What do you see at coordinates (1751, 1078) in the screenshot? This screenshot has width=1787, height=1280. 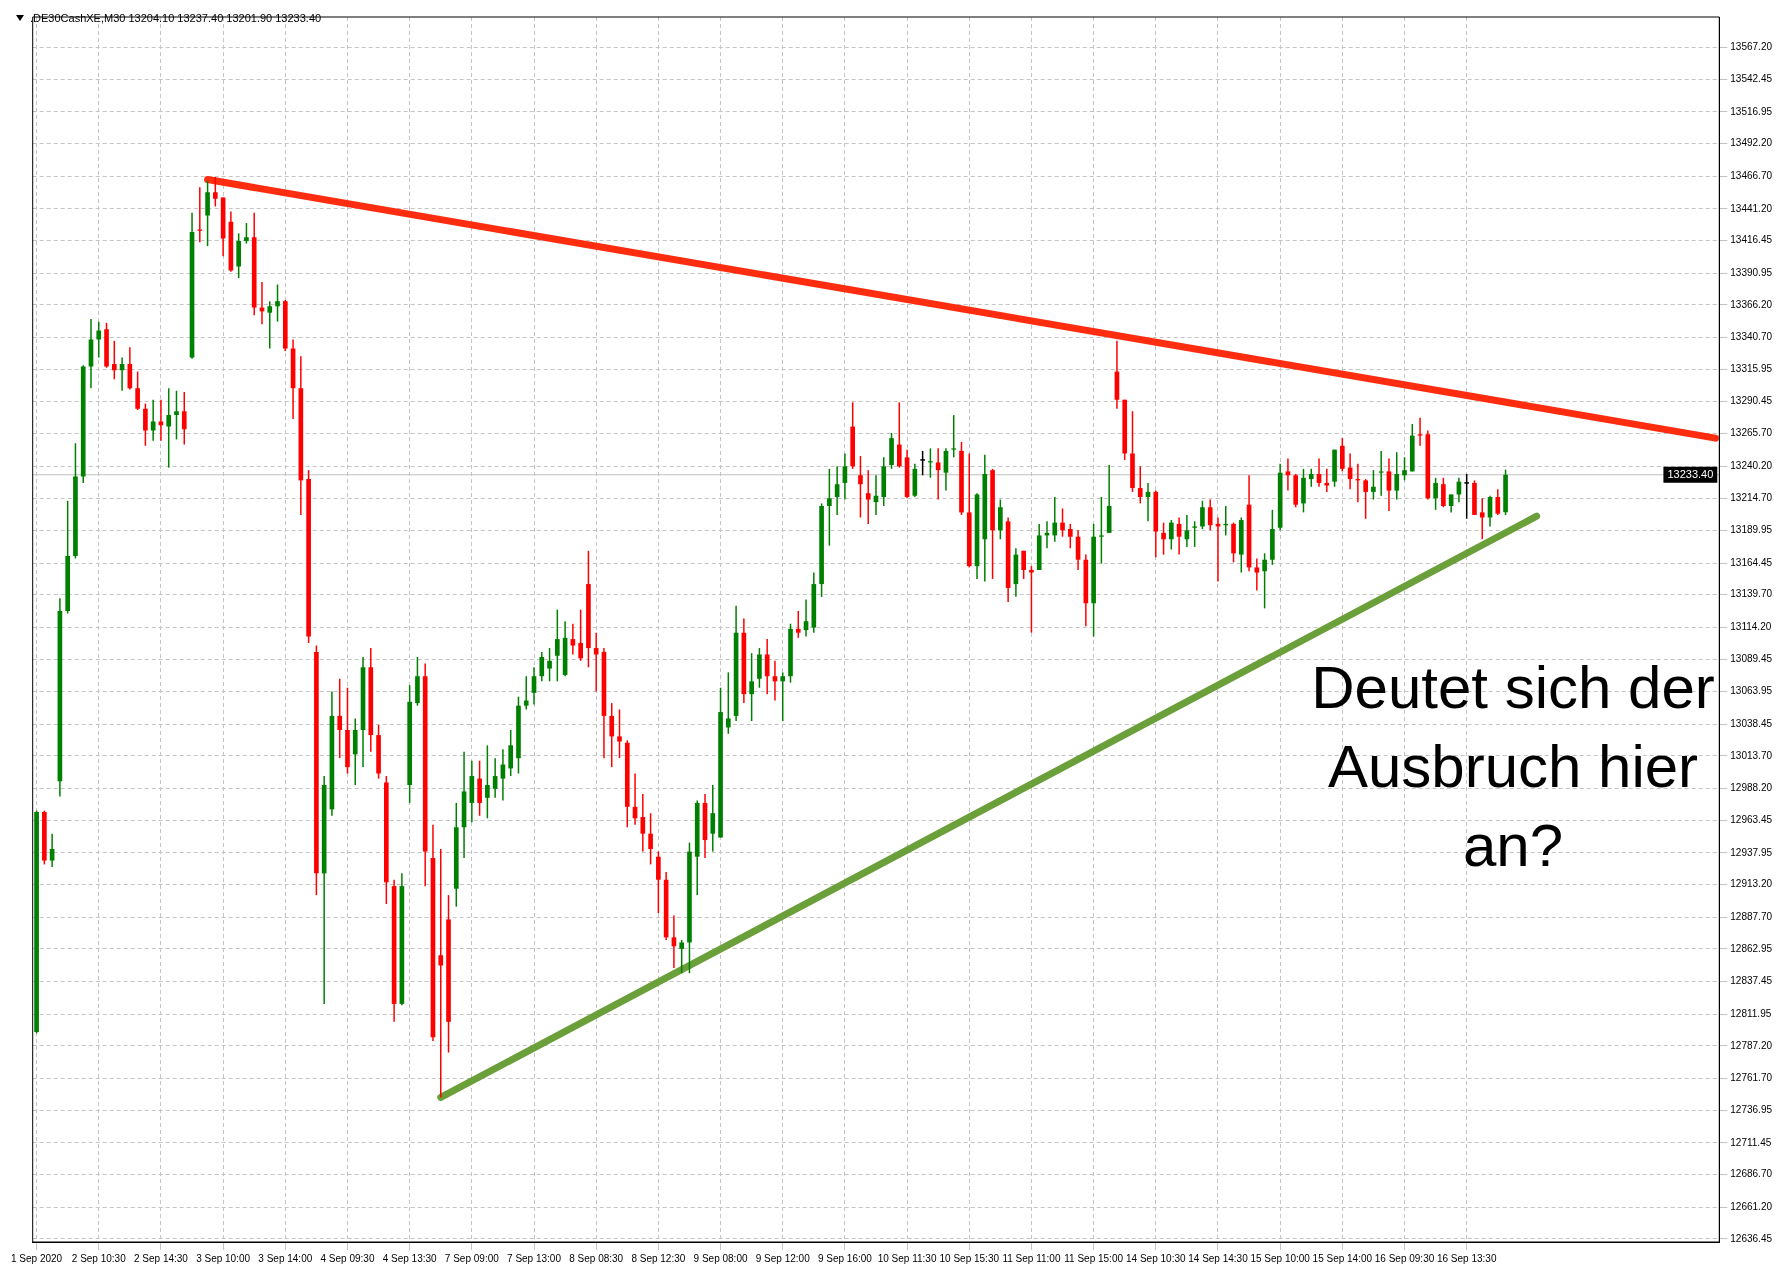 I see `y-tick-label: 12761.70` at bounding box center [1751, 1078].